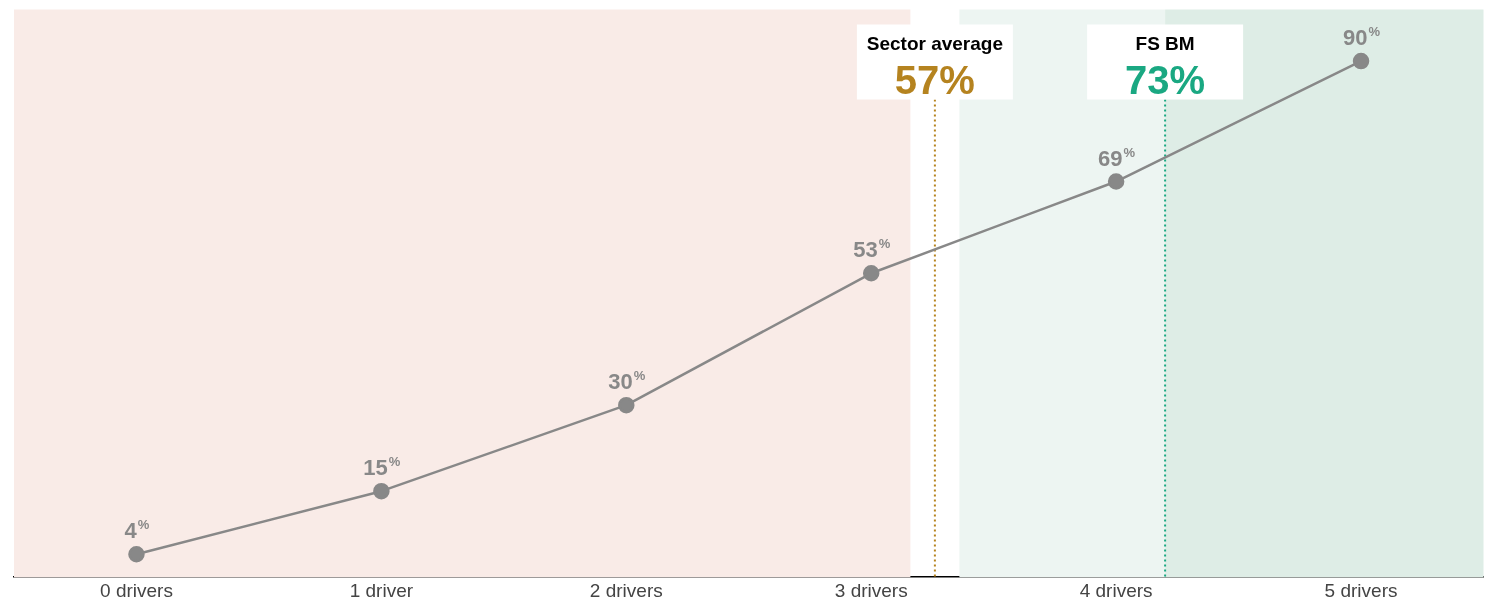 This screenshot has height=606, width=1493. What do you see at coordinates (626, 590) in the screenshot?
I see `x-tick-label: 2 drivers` at bounding box center [626, 590].